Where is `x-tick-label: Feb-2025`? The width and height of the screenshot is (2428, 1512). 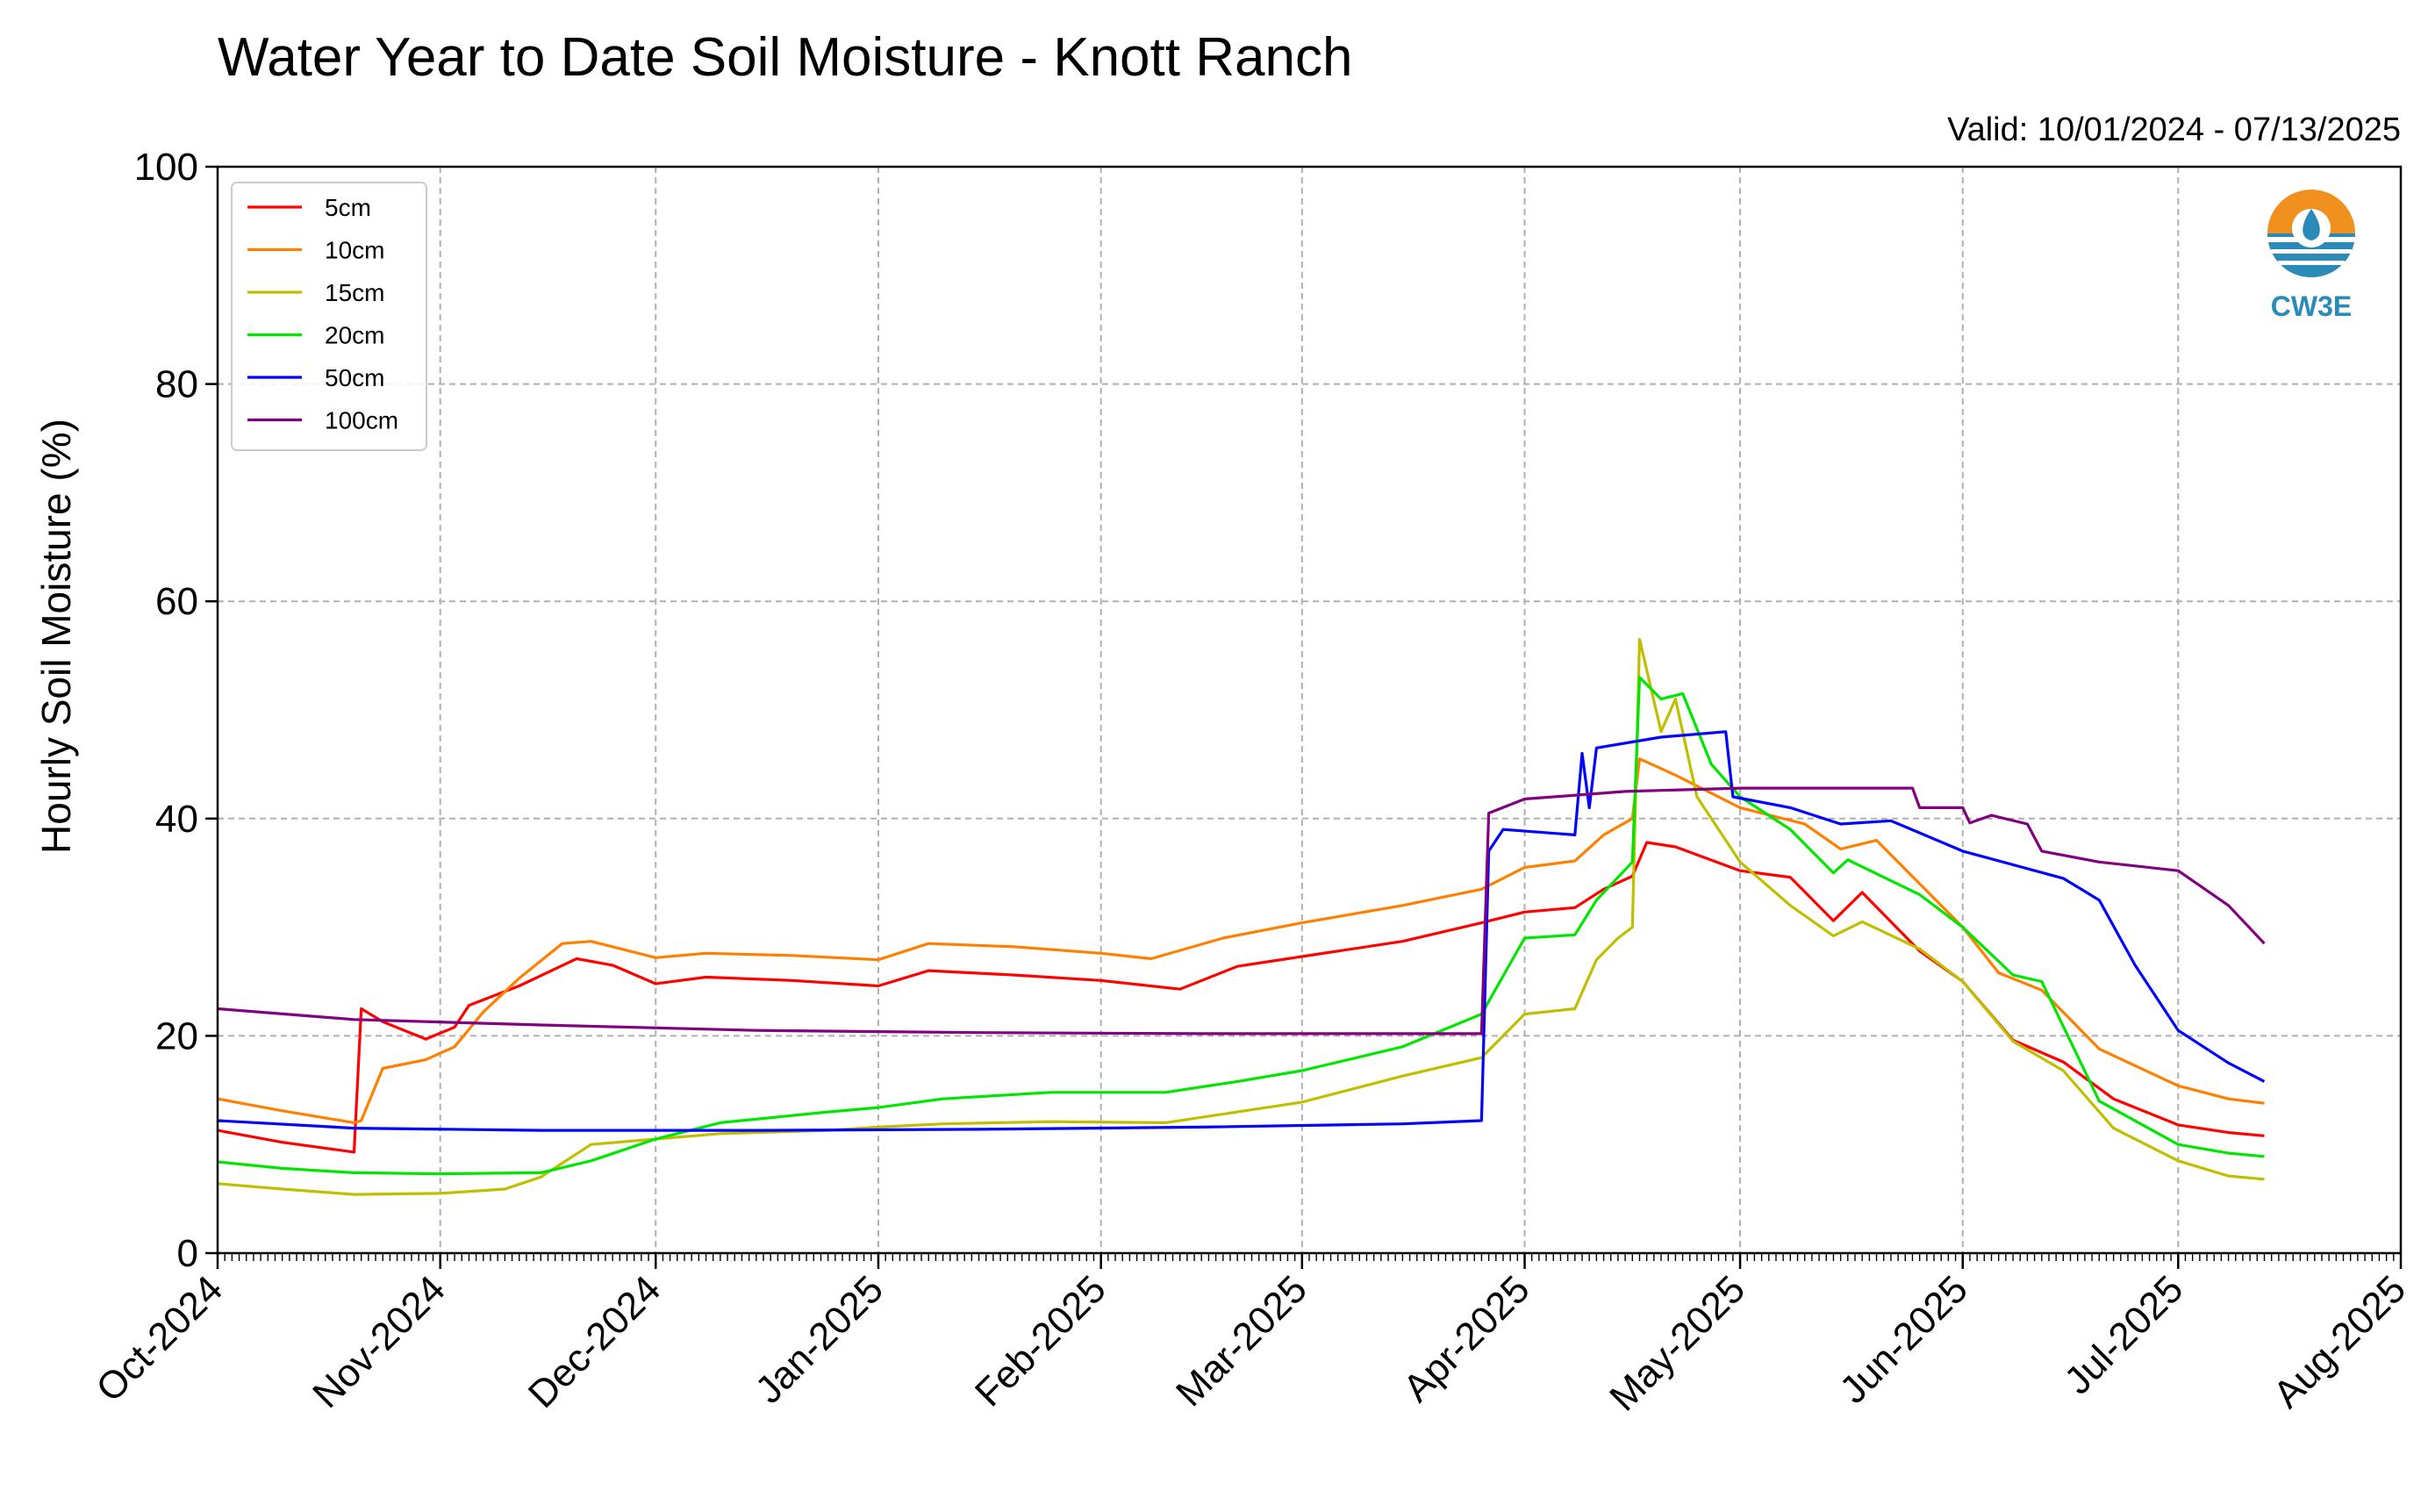 x-tick-label: Feb-2025 is located at coordinates (1040, 1341).